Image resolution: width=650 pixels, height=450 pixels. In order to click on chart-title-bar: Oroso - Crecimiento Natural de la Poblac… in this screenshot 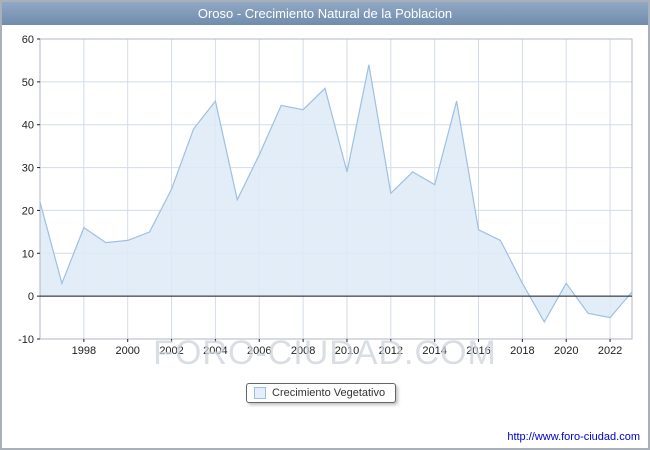, I will do `click(325, 13)`.